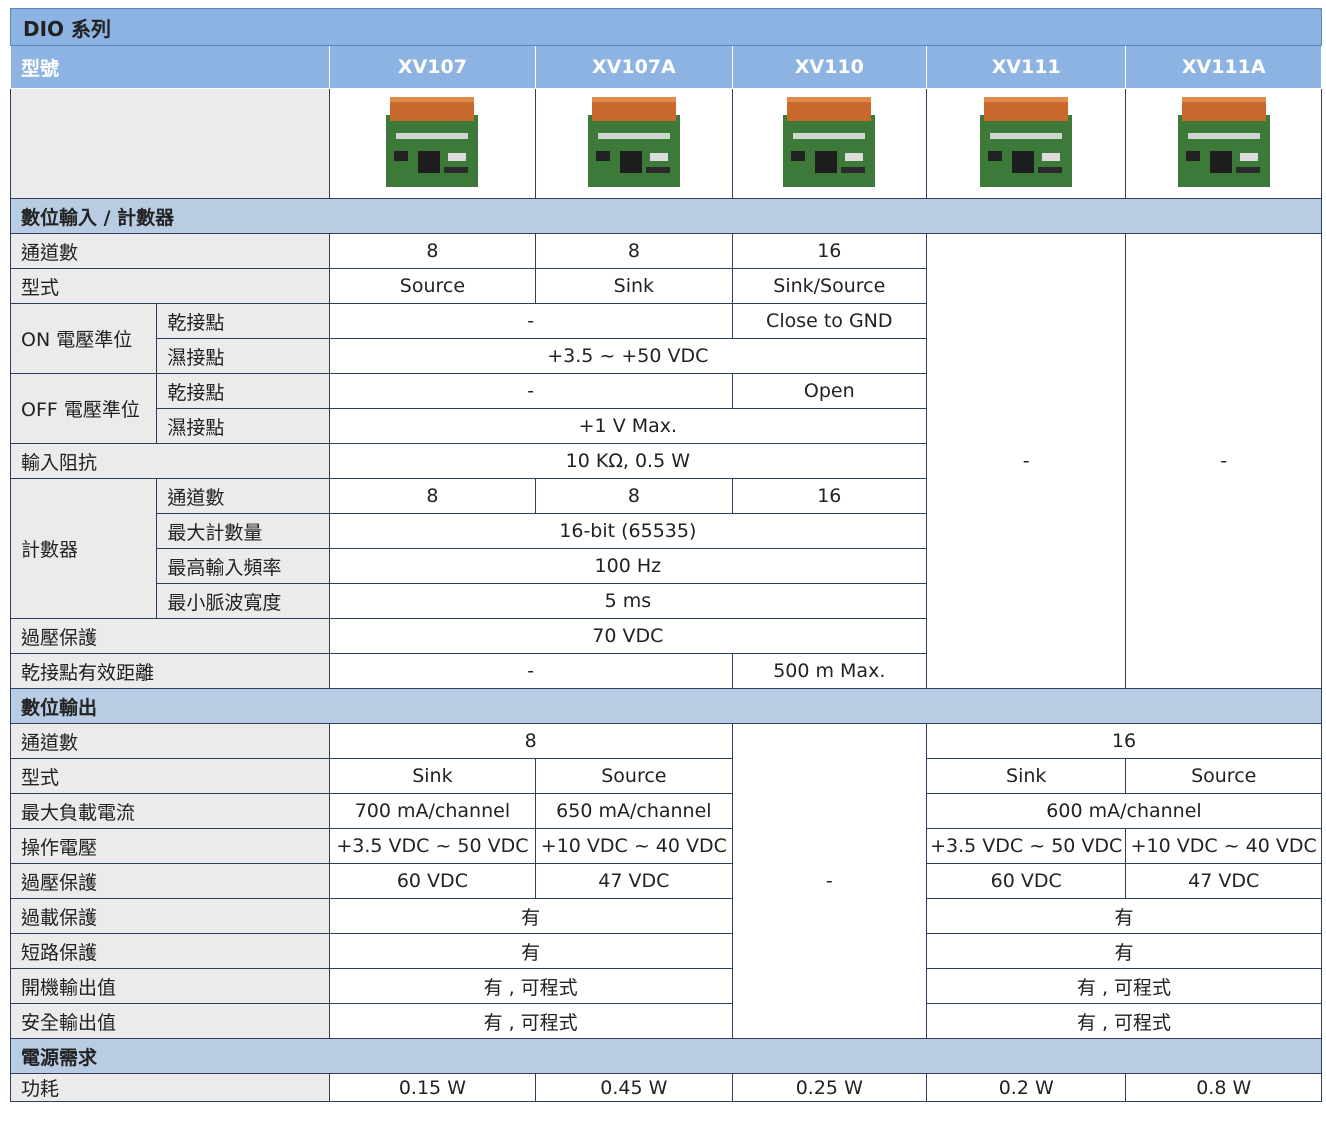  Describe the element at coordinates (170, 636) in the screenshot. I see `label-cell: 過壓保護` at that location.